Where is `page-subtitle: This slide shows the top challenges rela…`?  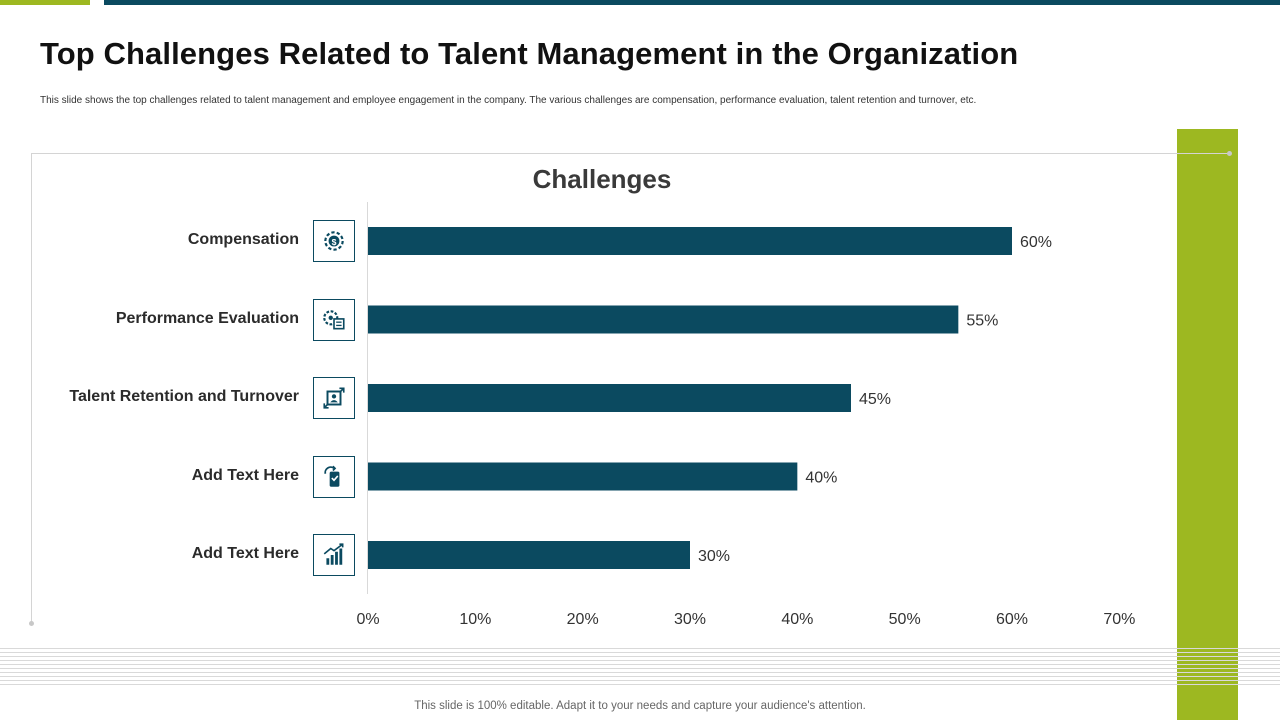
page-subtitle: This slide shows the top challenges rela… is located at coordinates (508, 100).